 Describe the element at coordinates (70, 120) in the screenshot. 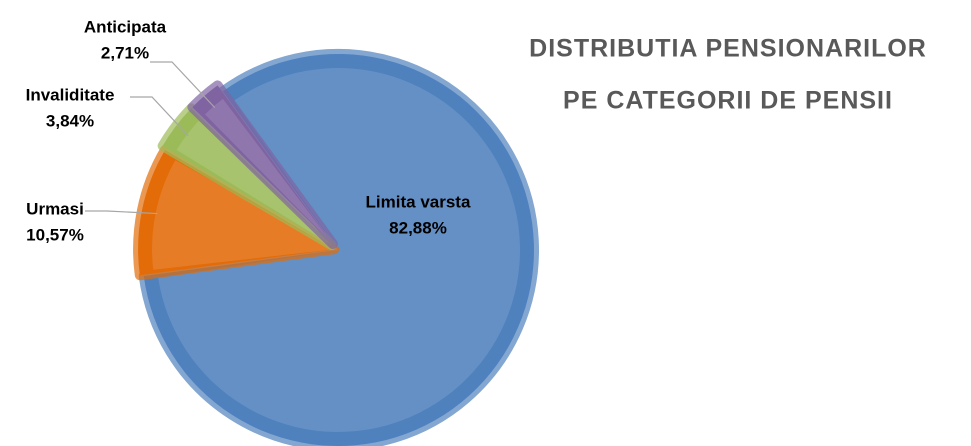

I see `data-label: 3,84%` at that location.